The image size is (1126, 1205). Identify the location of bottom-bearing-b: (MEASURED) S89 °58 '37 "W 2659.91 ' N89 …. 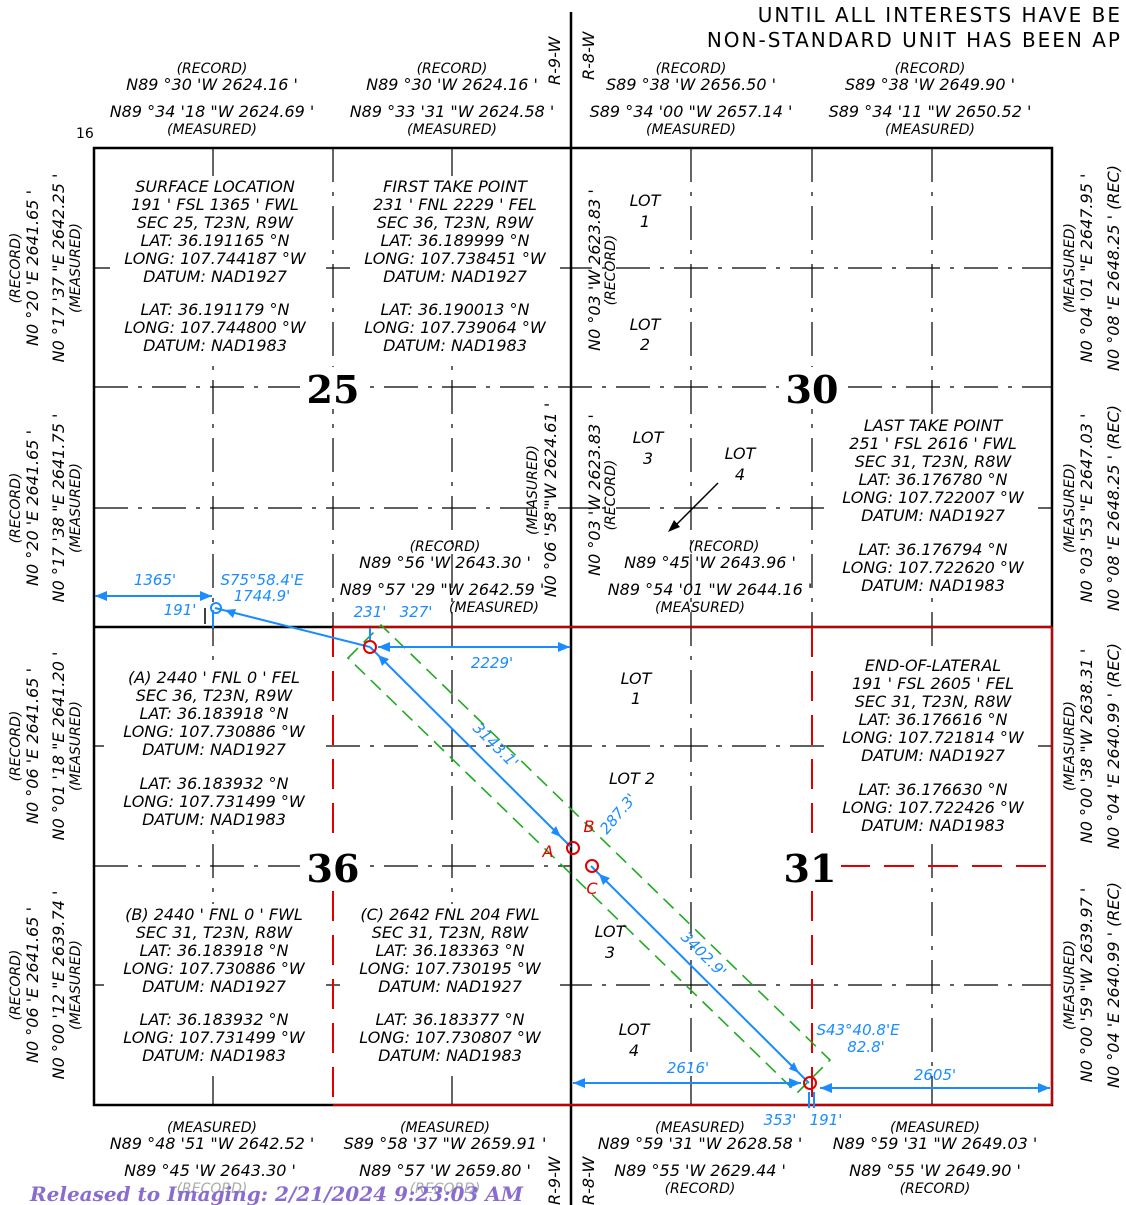
(445, 1158).